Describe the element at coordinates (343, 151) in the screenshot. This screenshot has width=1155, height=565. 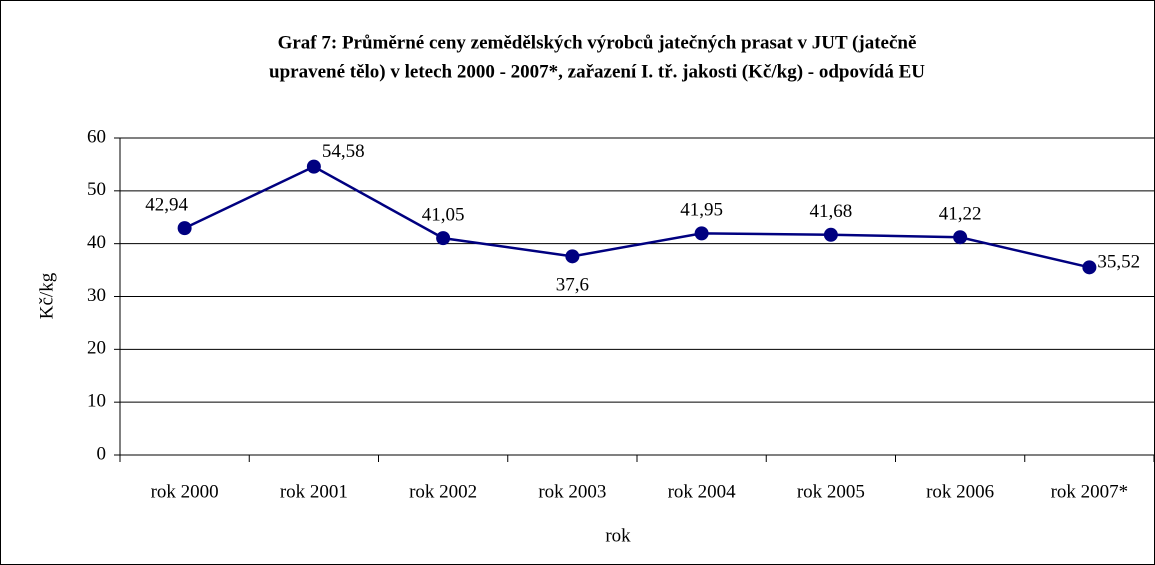
I see `data-label: 54,58` at that location.